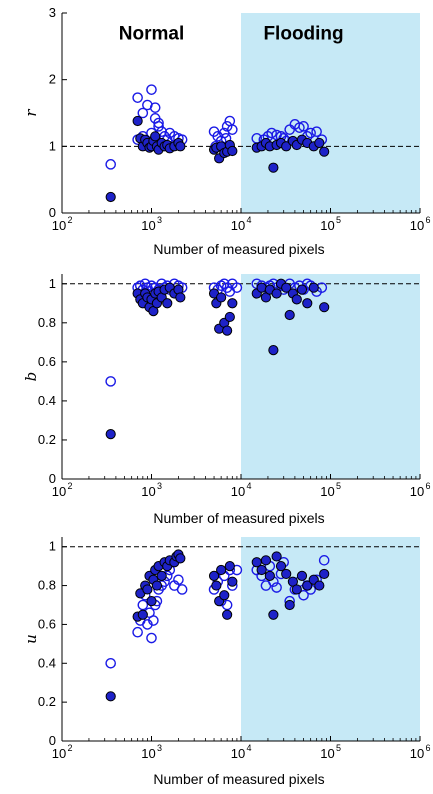 The image size is (433, 794). Describe the element at coordinates (52, 12) in the screenshot. I see `y-tick-label: 3` at that location.